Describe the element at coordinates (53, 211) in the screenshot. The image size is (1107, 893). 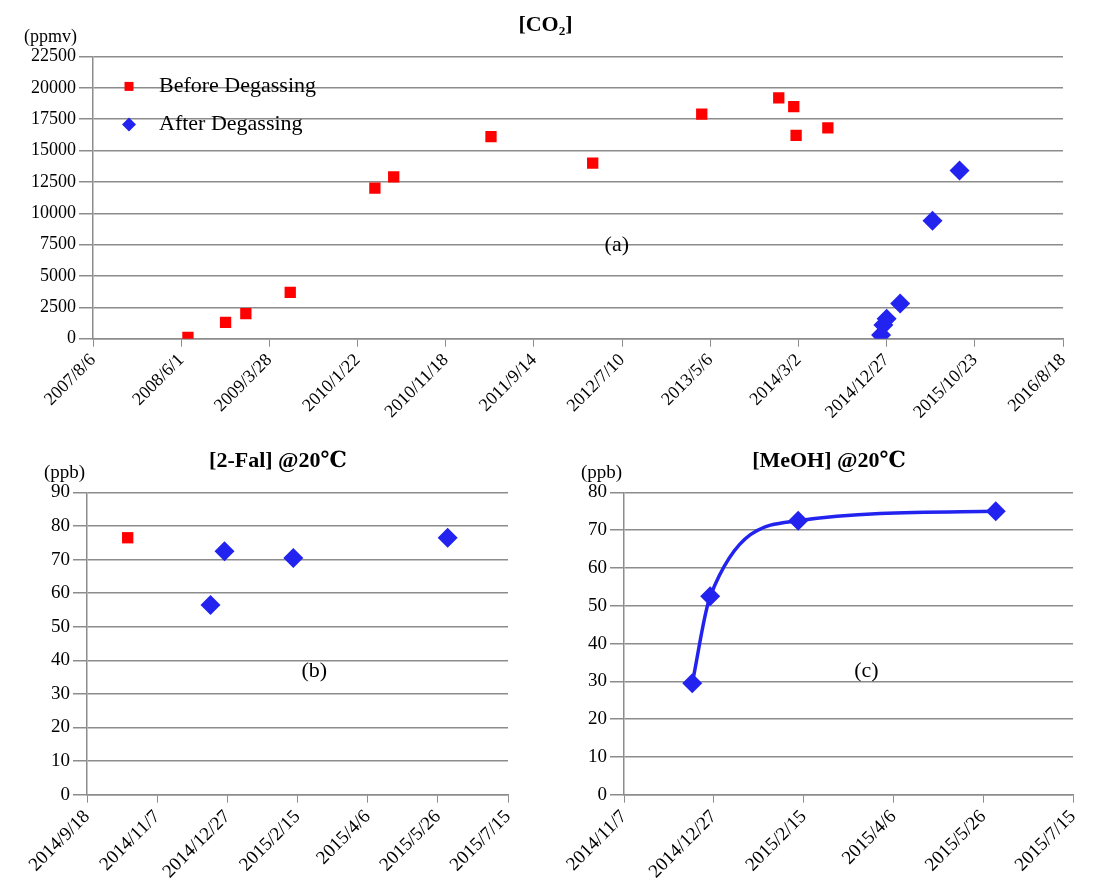
I see `y-tick-label: 10000` at that location.